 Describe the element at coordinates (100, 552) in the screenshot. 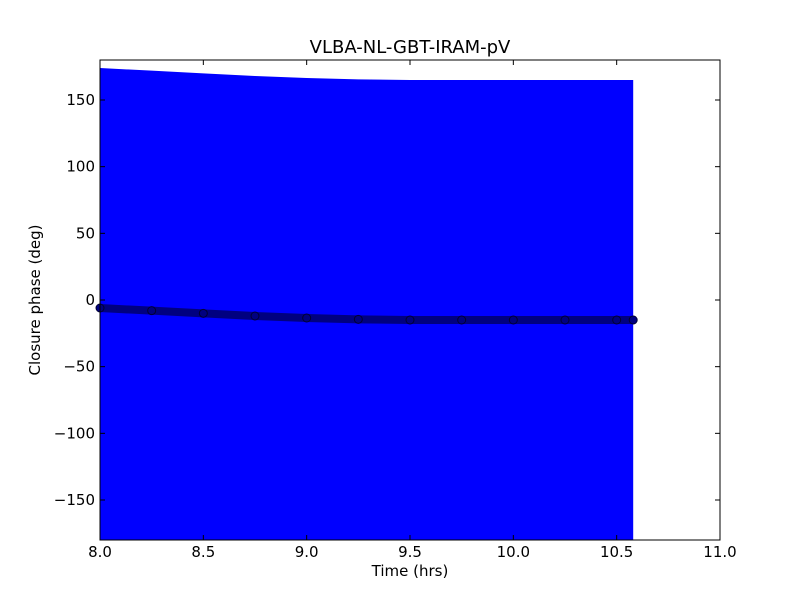

I see `x-tick-label: 8.0` at that location.